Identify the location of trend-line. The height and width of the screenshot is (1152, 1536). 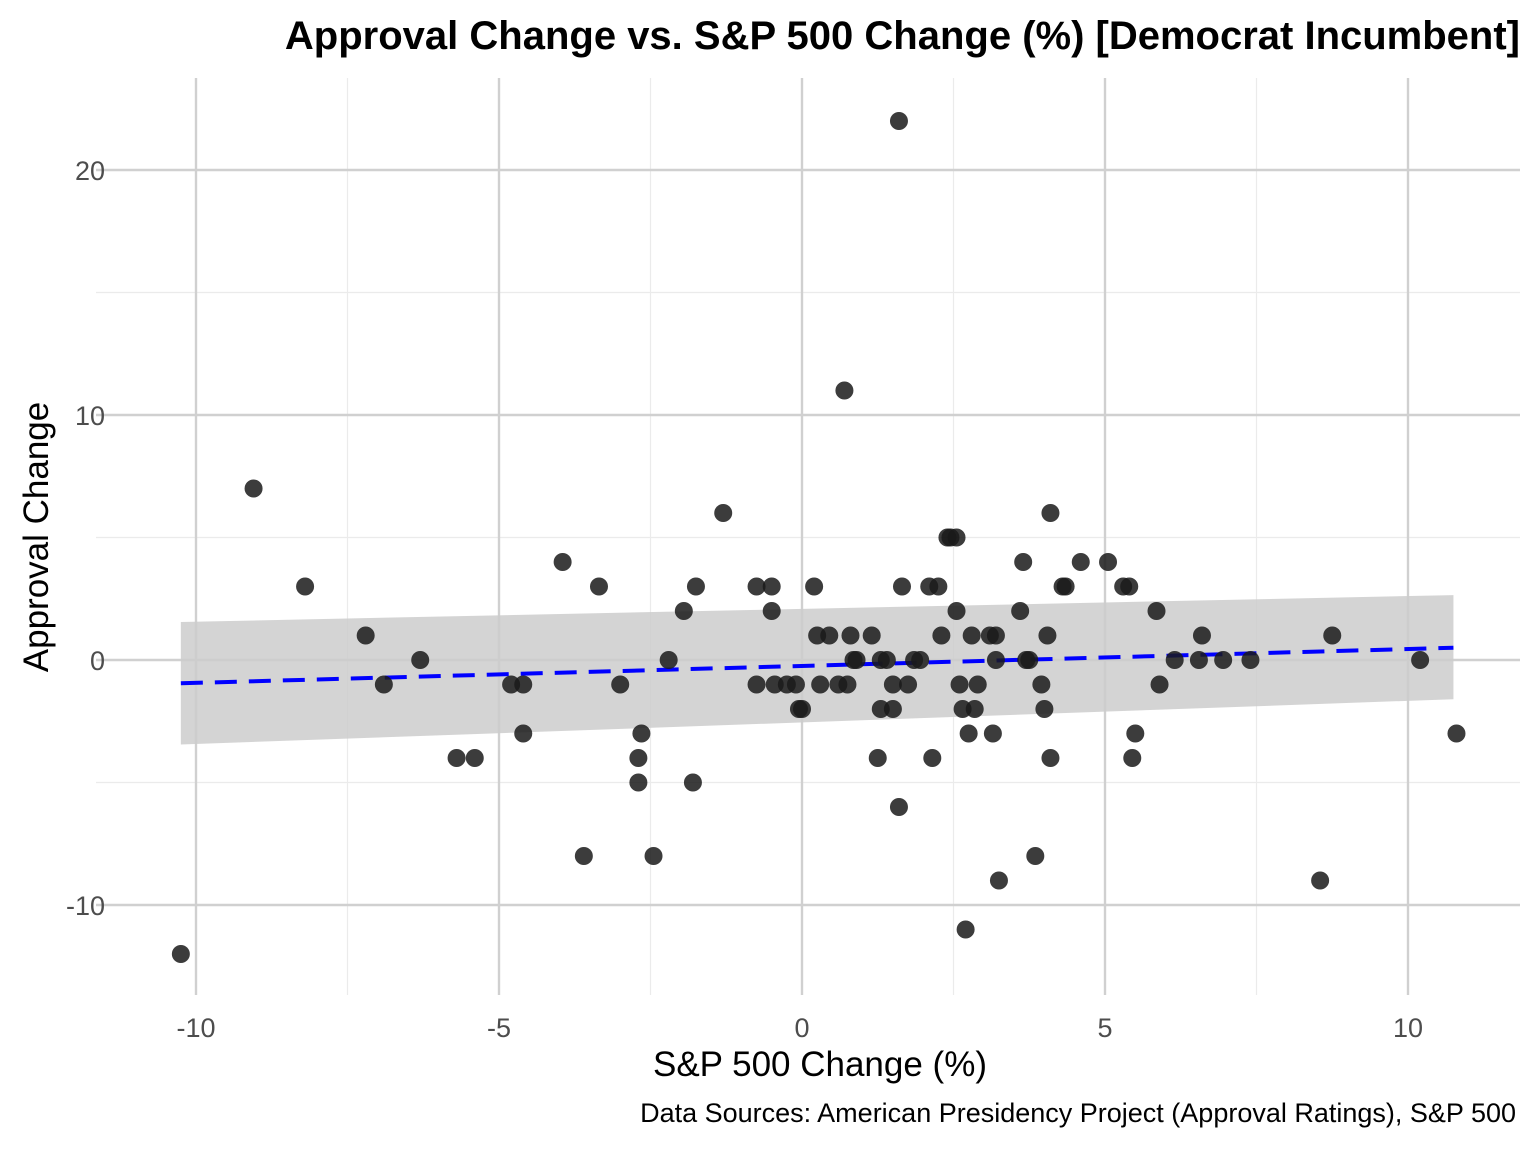
(817, 665).